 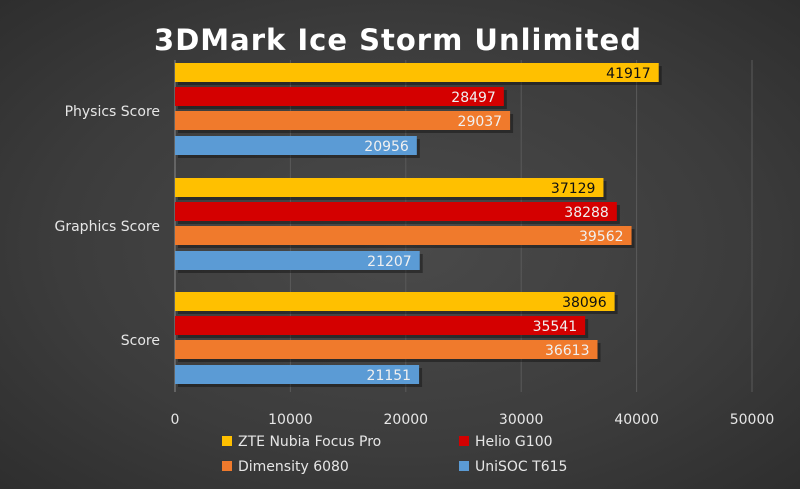 I want to click on data-label: 21207, so click(x=389, y=262).